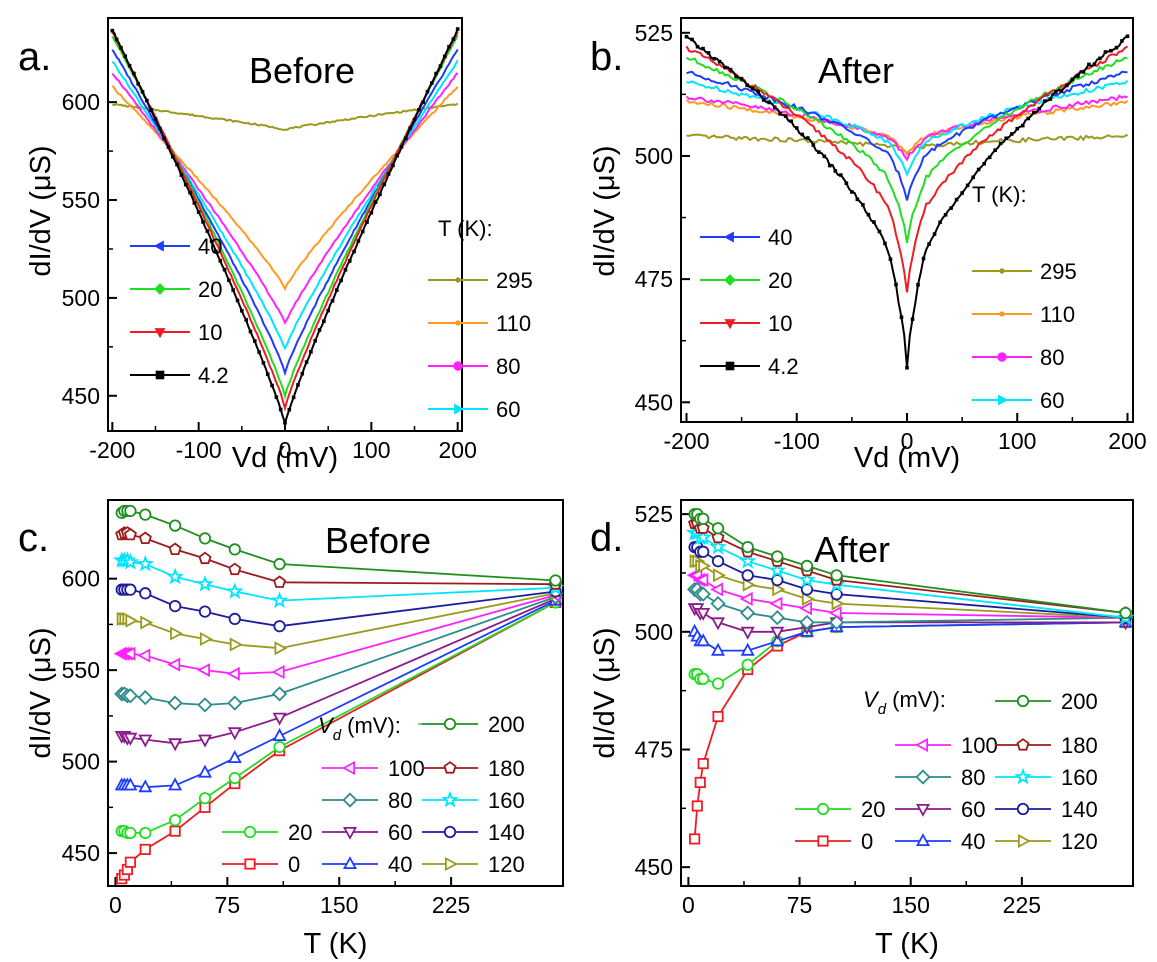 The width and height of the screenshot is (1157, 962). What do you see at coordinates (473, 800) in the screenshot?
I see `legend-entry: 160` at bounding box center [473, 800].